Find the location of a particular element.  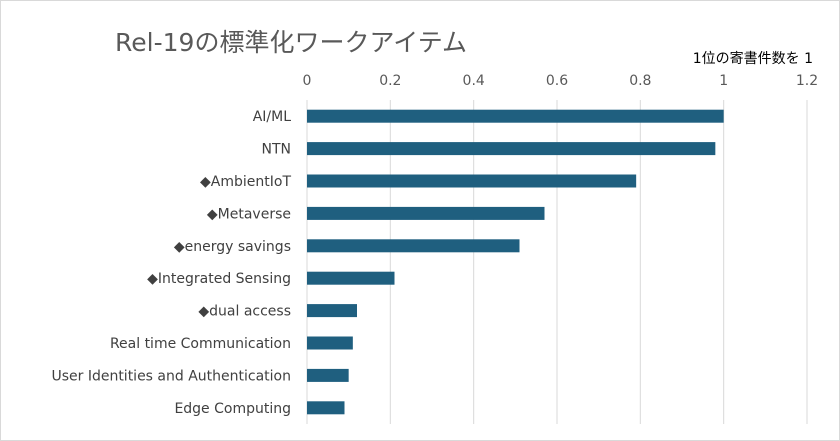

x-tick-label: 0.4 is located at coordinates (474, 81).